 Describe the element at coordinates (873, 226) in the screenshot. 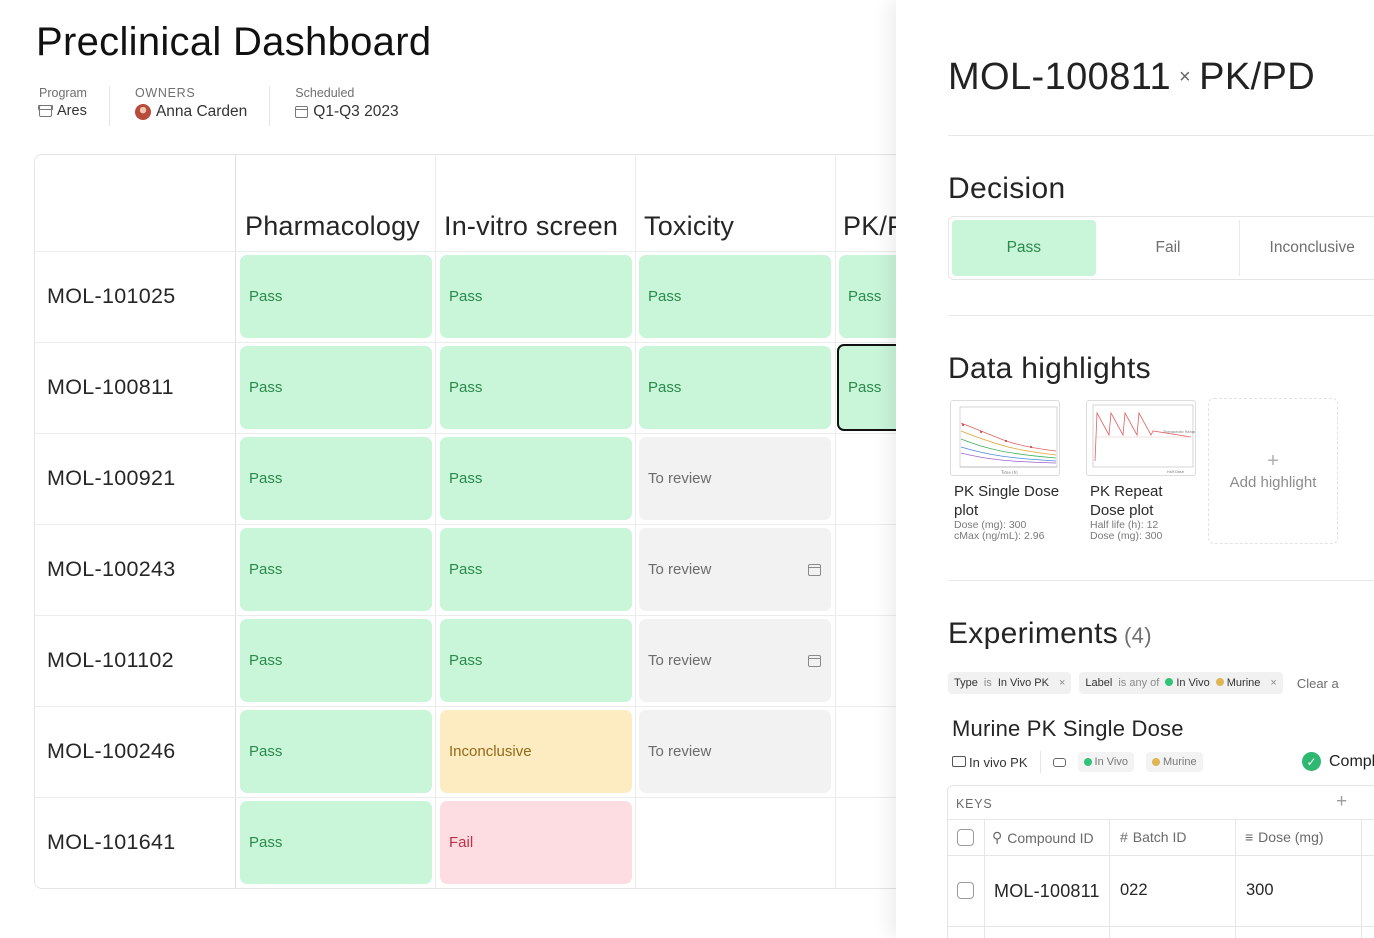

I see `column-header-pkpd: PK/P` at that location.